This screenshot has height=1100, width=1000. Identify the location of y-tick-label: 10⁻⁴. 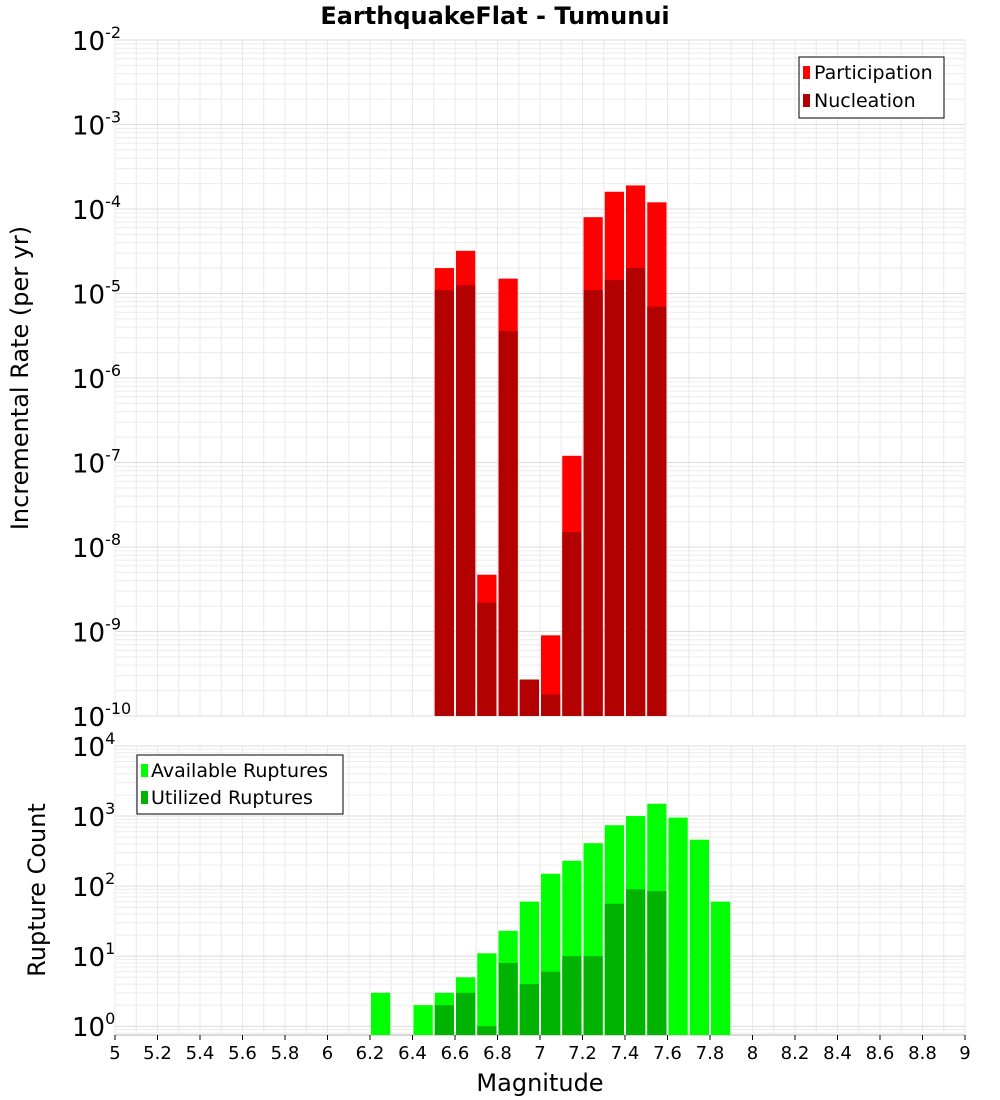
(96, 209).